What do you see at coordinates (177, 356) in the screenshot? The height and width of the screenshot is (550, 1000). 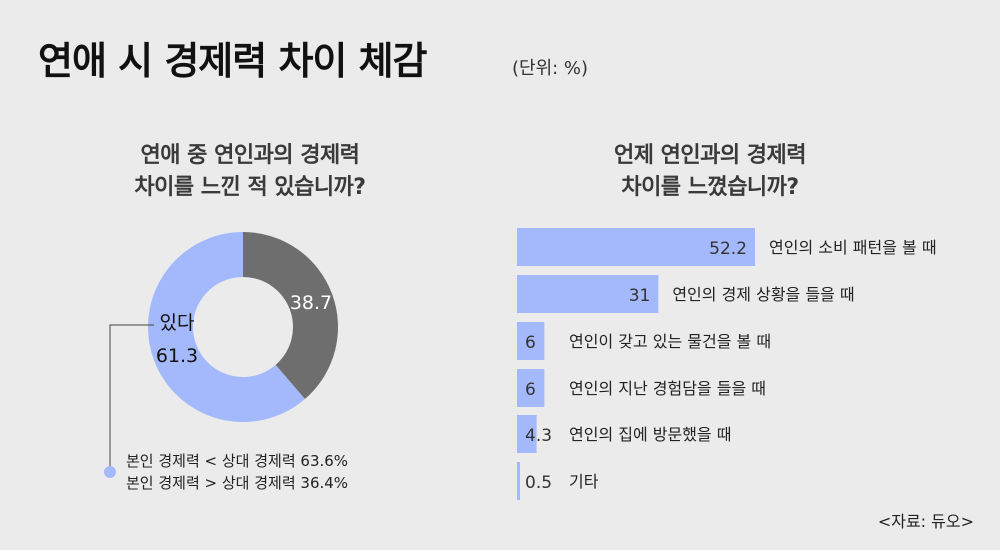 I see `donut-callout-value: 61.3` at bounding box center [177, 356].